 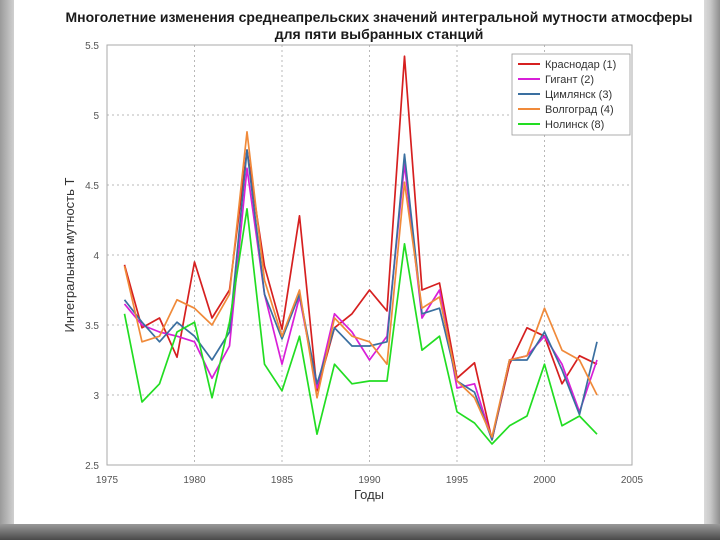 I want to click on legend-entry: Волгоград (4), so click(x=579, y=110).